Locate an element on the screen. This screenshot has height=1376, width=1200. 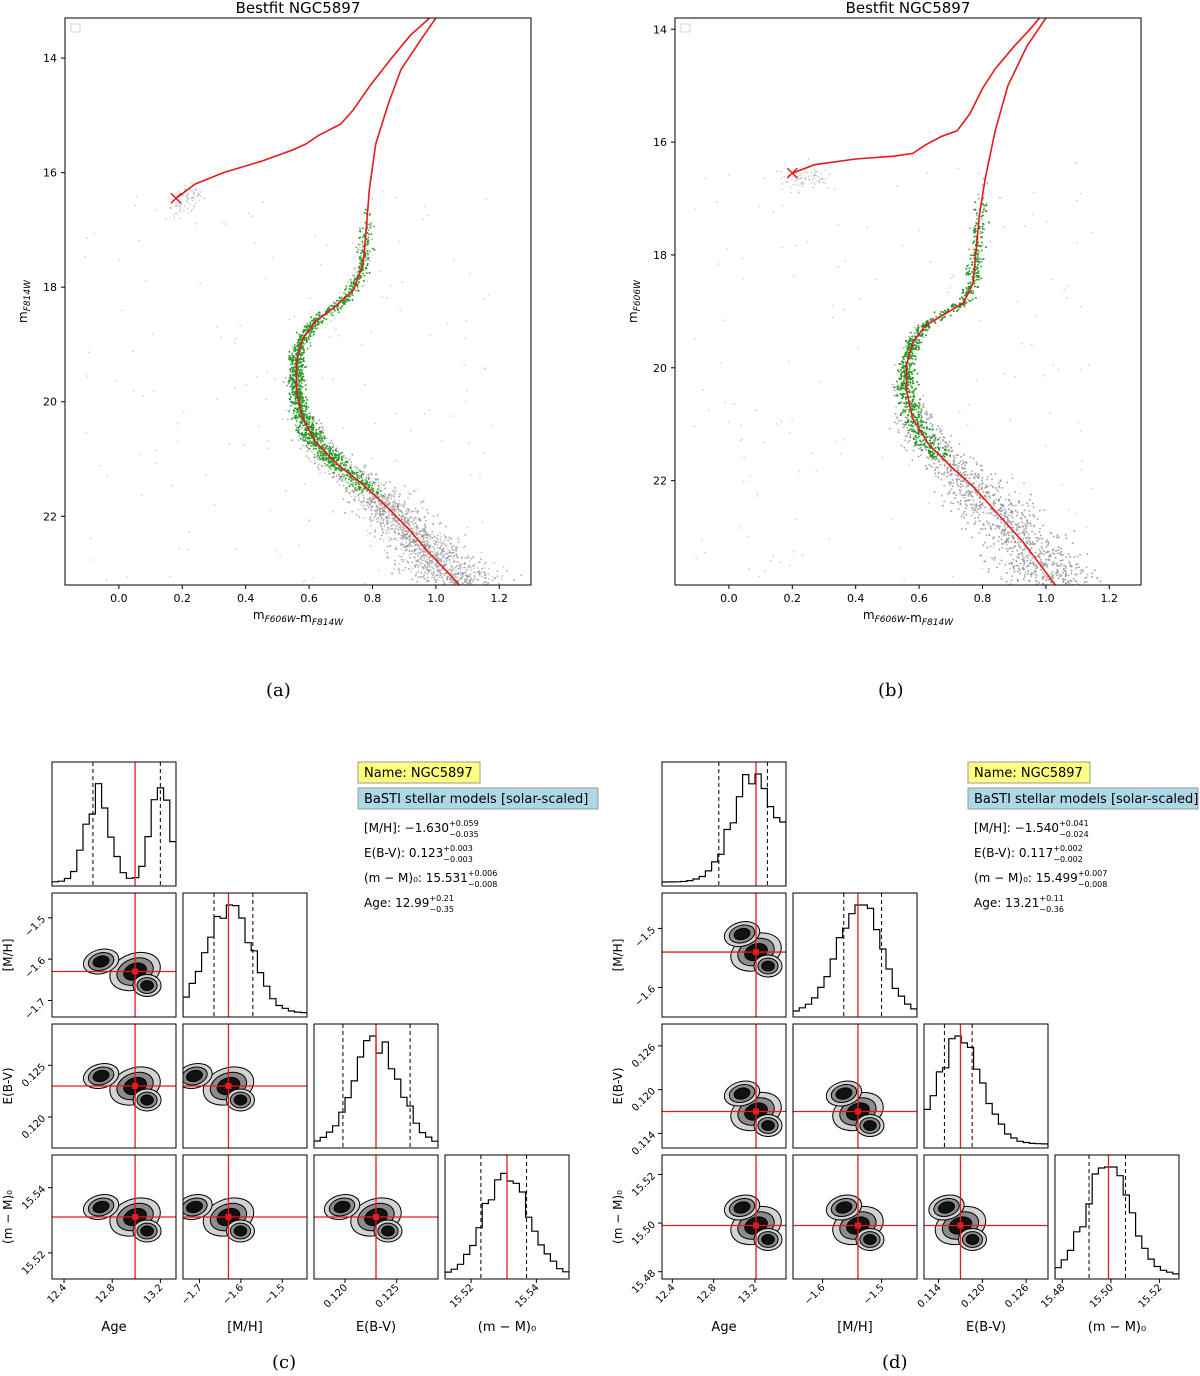
fit-result-sub: −0.36 is located at coordinates (1051, 909).